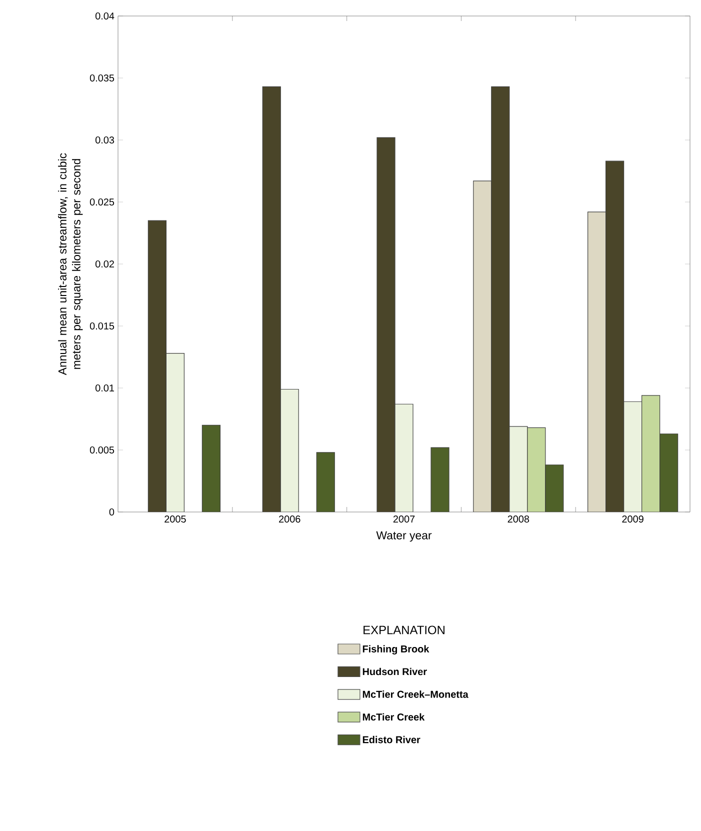 Image resolution: width=701 pixels, height=831 pixels. I want to click on y-tick-label: 0.005, so click(102, 450).